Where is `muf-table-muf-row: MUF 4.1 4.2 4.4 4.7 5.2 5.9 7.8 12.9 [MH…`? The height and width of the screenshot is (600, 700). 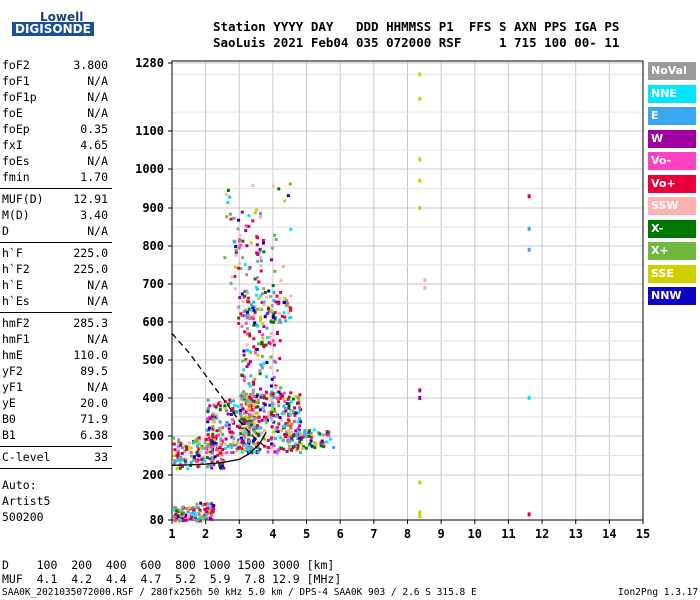 muf-table-muf-row: MUF 4.1 4.2 4.4 4.7 5.2 5.9 7.8 12.9 [MH… is located at coordinates (172, 579).